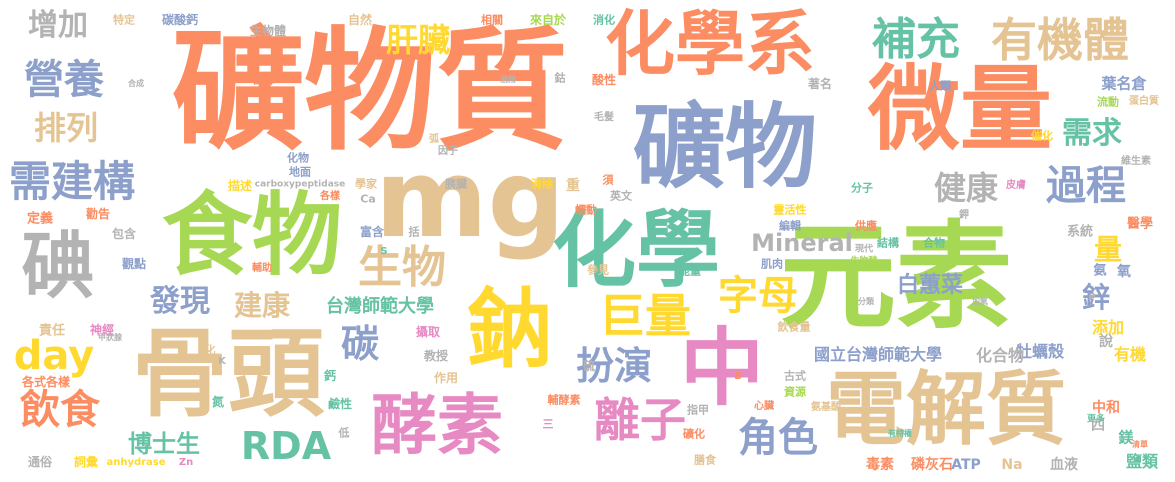  Describe the element at coordinates (1108, 102) in the screenshot. I see `word-cloud-word: 流動` at that location.